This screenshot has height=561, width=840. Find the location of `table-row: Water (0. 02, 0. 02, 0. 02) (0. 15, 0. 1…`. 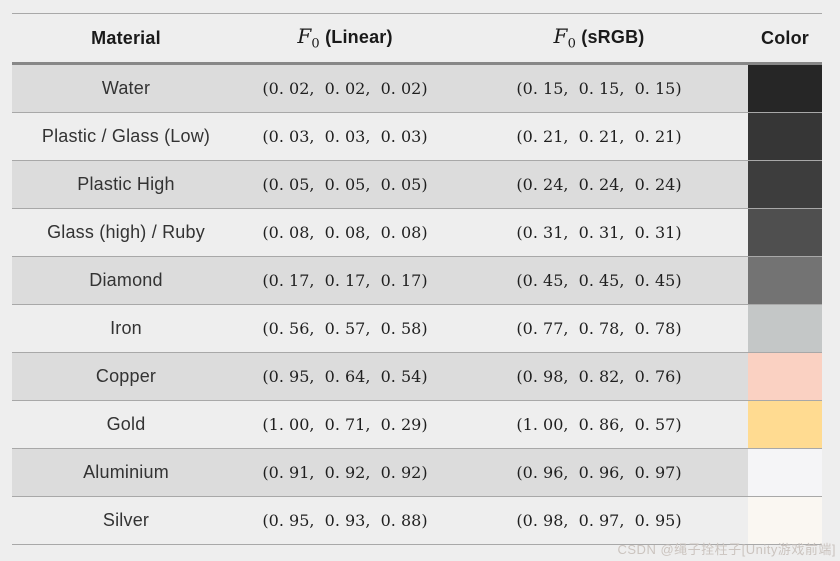

table-row: Water (0. 02, 0. 02, 0. 02) (0. 15, 0. 1… is located at coordinates (417, 88).